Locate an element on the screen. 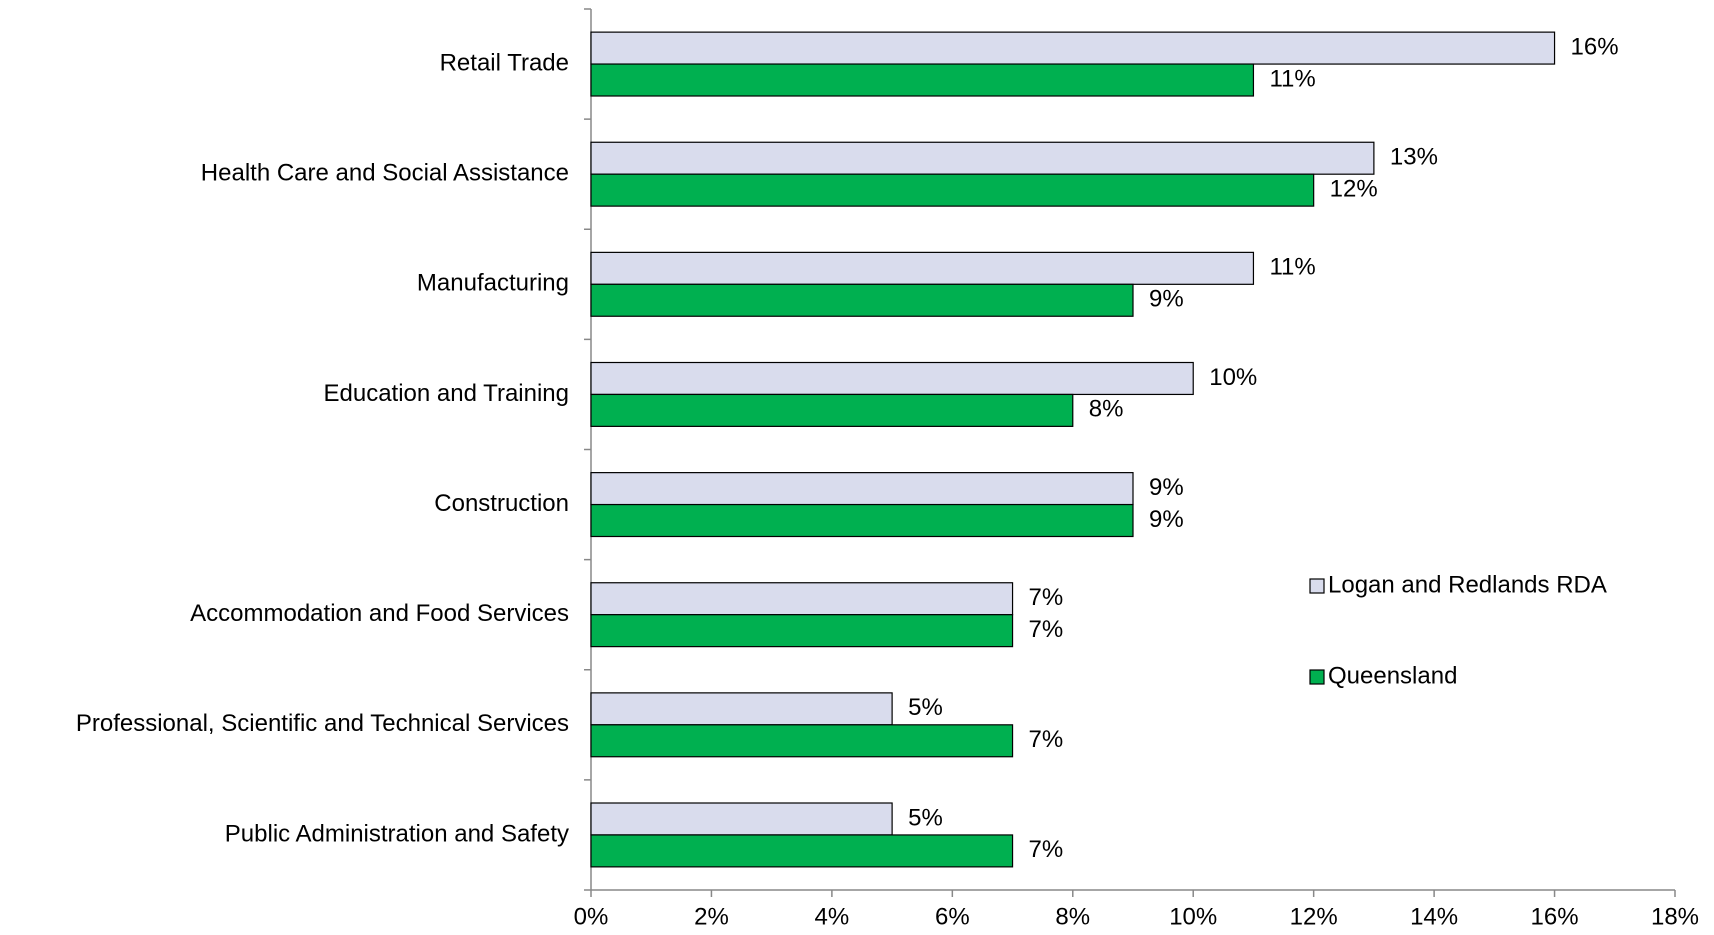 The image size is (1714, 935). x-tick-label: 4% is located at coordinates (832, 916).